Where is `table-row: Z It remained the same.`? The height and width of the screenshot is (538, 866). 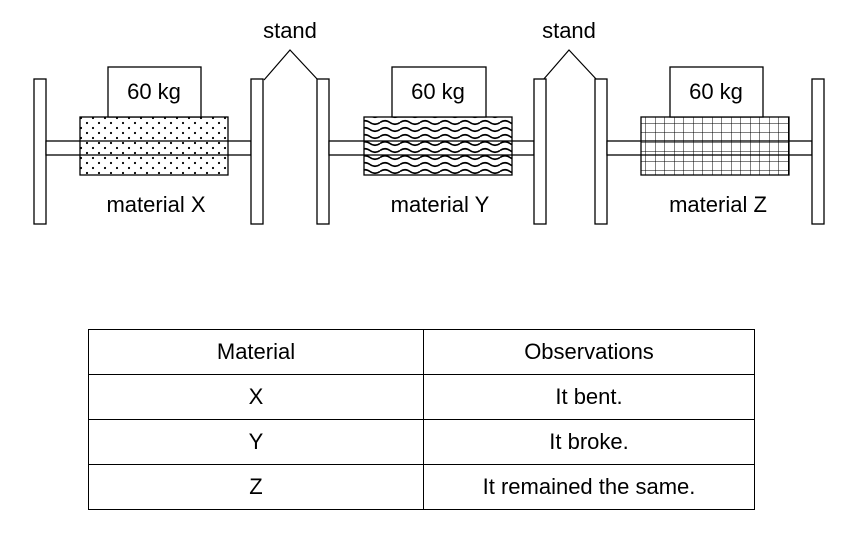 table-row: Z It remained the same. is located at coordinates (421, 487).